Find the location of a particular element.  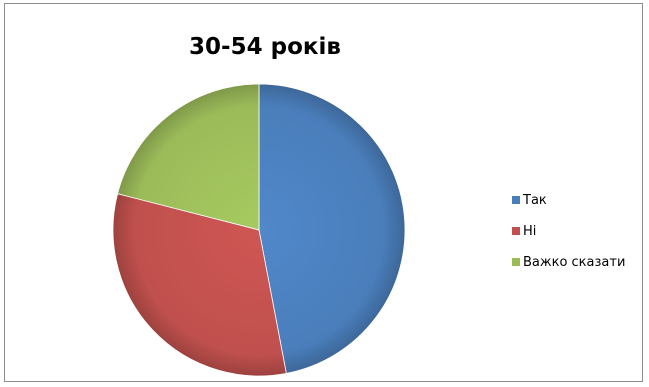

chart-title: 30-54 років is located at coordinates (265, 47).